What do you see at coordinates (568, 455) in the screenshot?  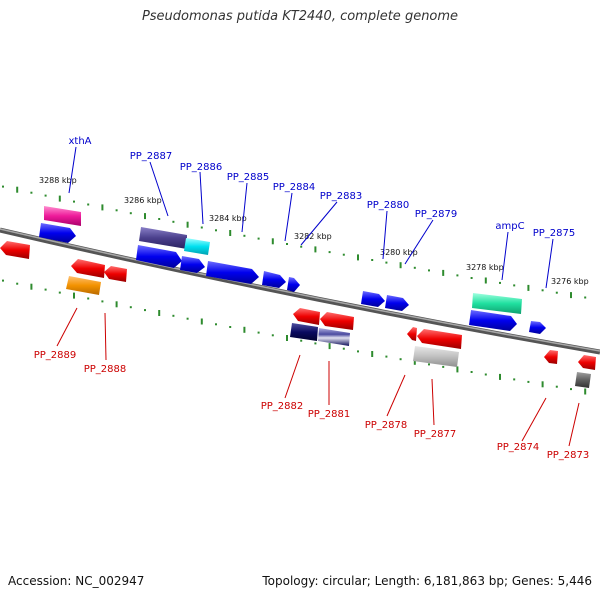 I see `gene-label-pp2873: PP_2873` at bounding box center [568, 455].